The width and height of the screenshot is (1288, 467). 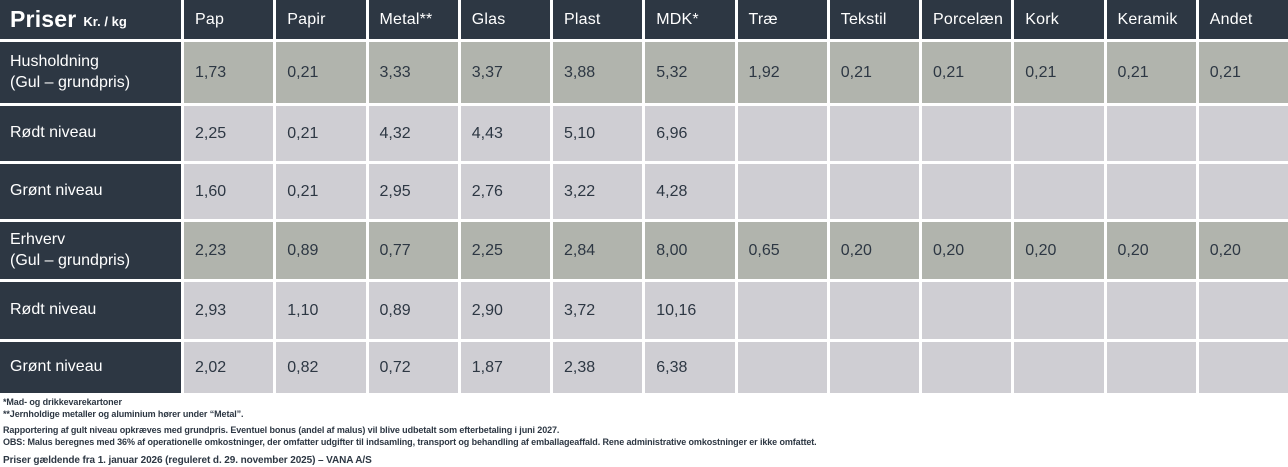 What do you see at coordinates (38, 239) in the screenshot?
I see `row-label-text: Erhverv` at bounding box center [38, 239].